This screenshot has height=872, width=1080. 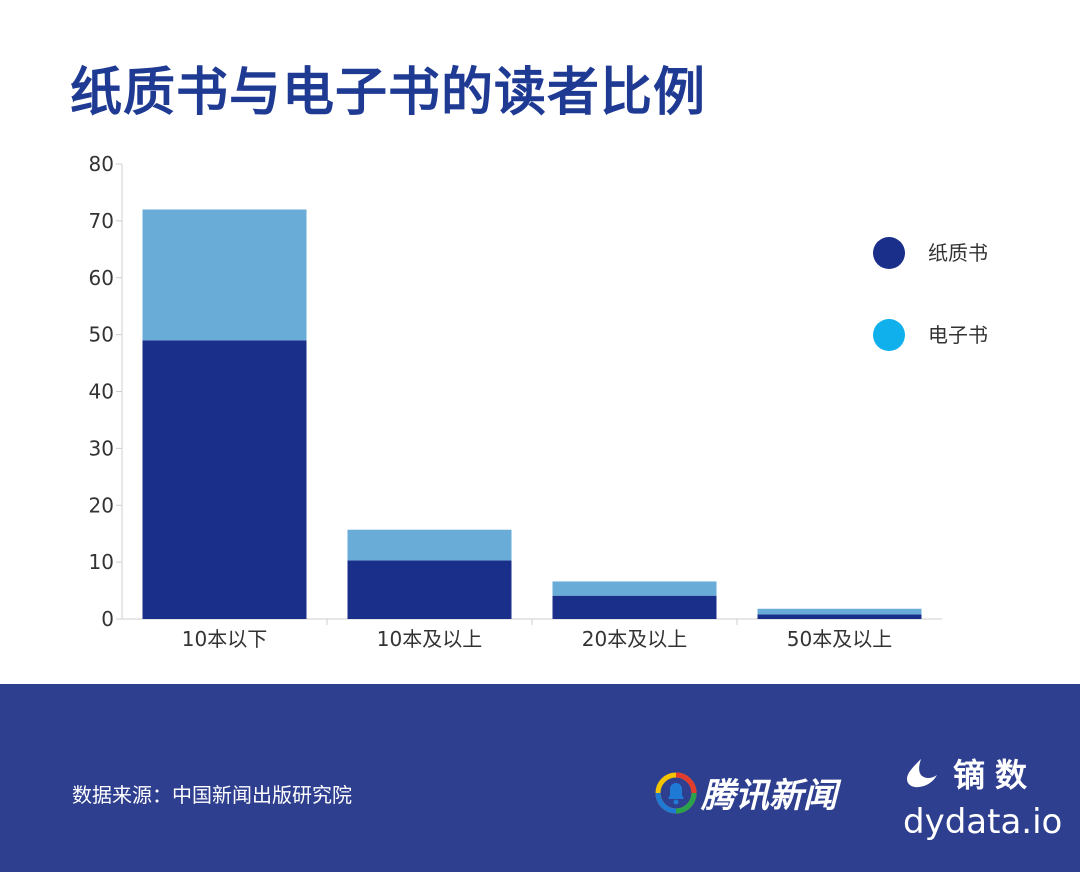 What do you see at coordinates (101, 448) in the screenshot?
I see `y-tick-label: 30` at bounding box center [101, 448].